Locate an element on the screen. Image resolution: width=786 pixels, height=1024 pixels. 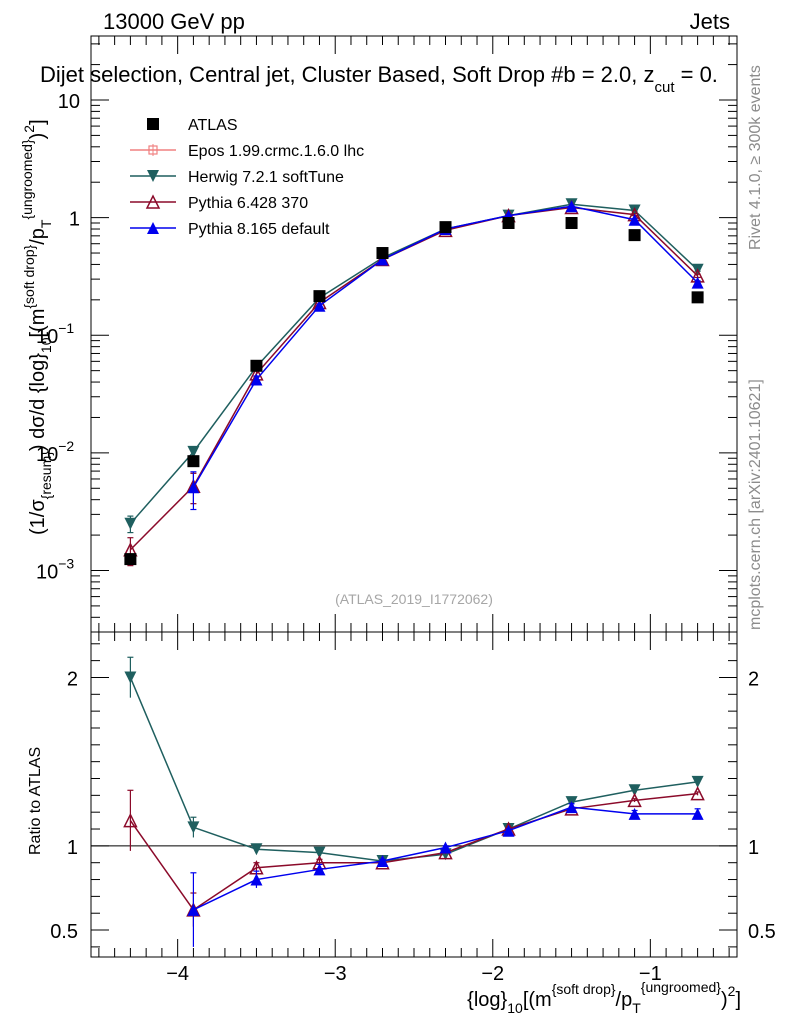
y-tick-label: 10⁻² is located at coordinates (55, 452).